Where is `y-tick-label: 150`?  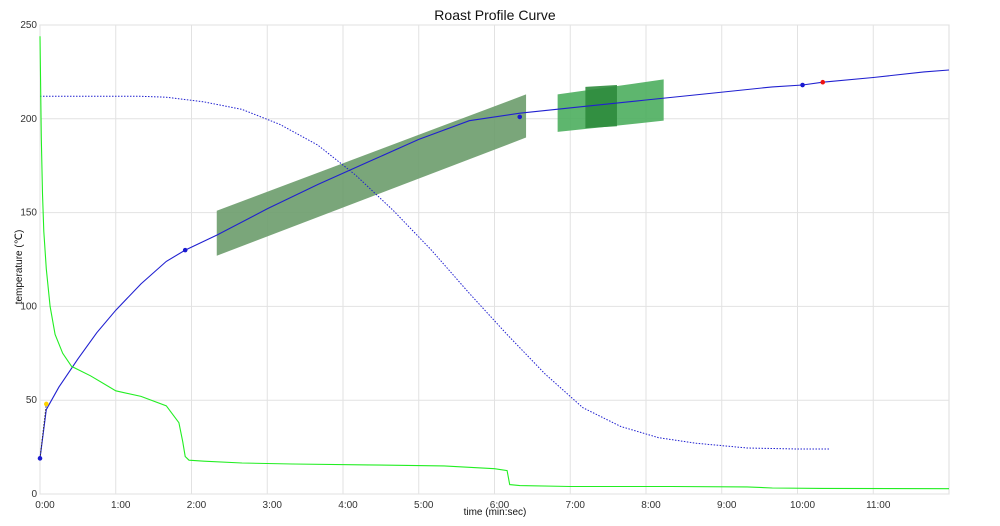
y-tick-label: 150 is located at coordinates (28, 213).